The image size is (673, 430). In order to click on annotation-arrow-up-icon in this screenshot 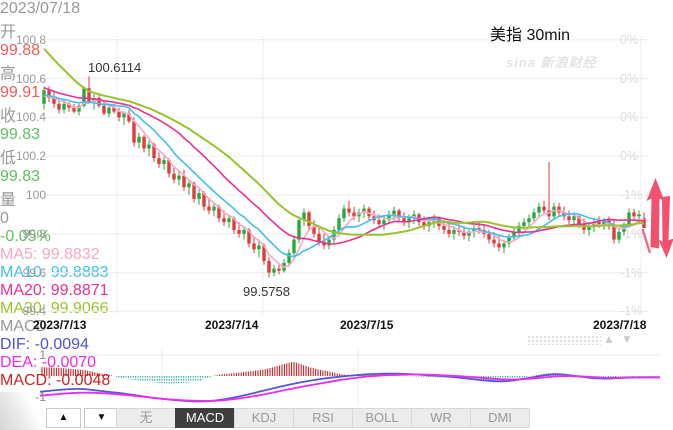, I will do `click(655, 213)`.